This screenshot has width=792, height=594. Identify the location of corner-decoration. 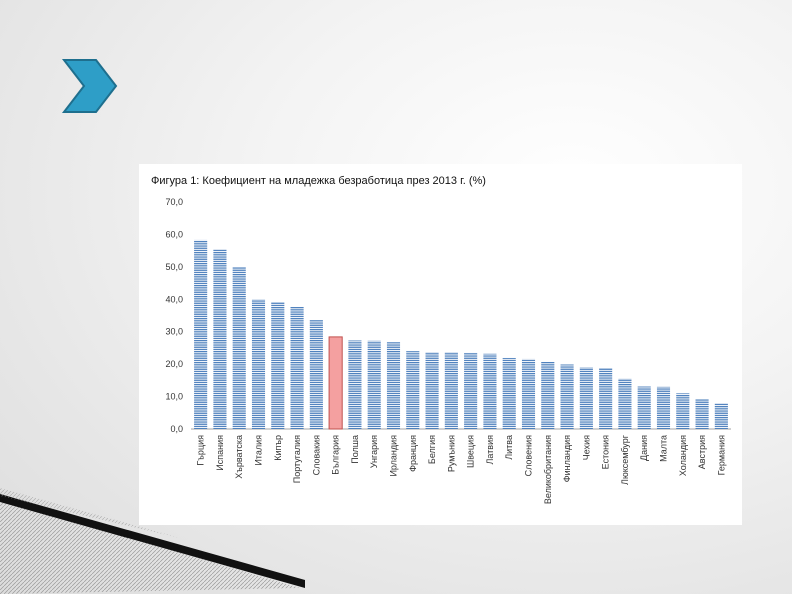
(152, 541).